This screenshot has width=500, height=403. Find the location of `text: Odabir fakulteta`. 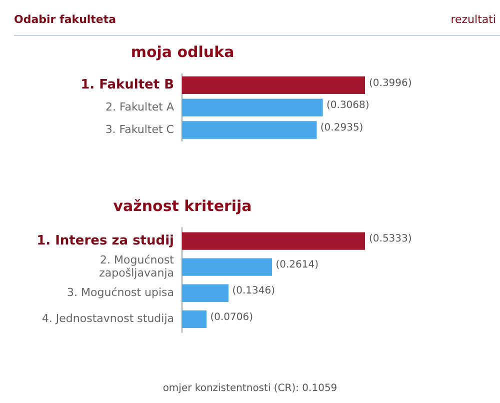

text: Odabir fakulteta is located at coordinates (65, 19).